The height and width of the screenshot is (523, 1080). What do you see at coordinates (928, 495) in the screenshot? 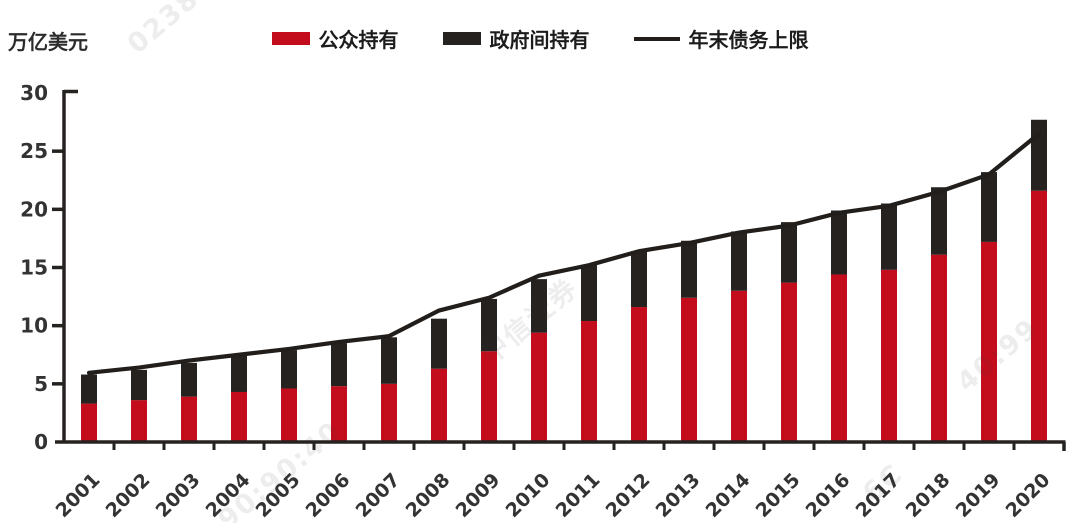
I see `x-tick-label-2018: 2018` at bounding box center [928, 495].